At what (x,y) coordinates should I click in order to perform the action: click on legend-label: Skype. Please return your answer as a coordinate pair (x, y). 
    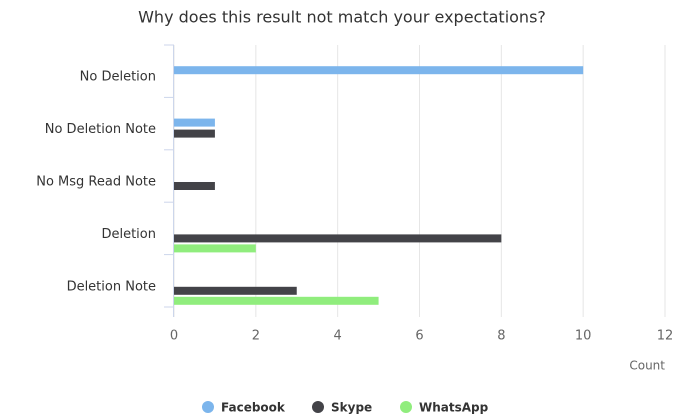
    Looking at the image, I should click on (351, 408).